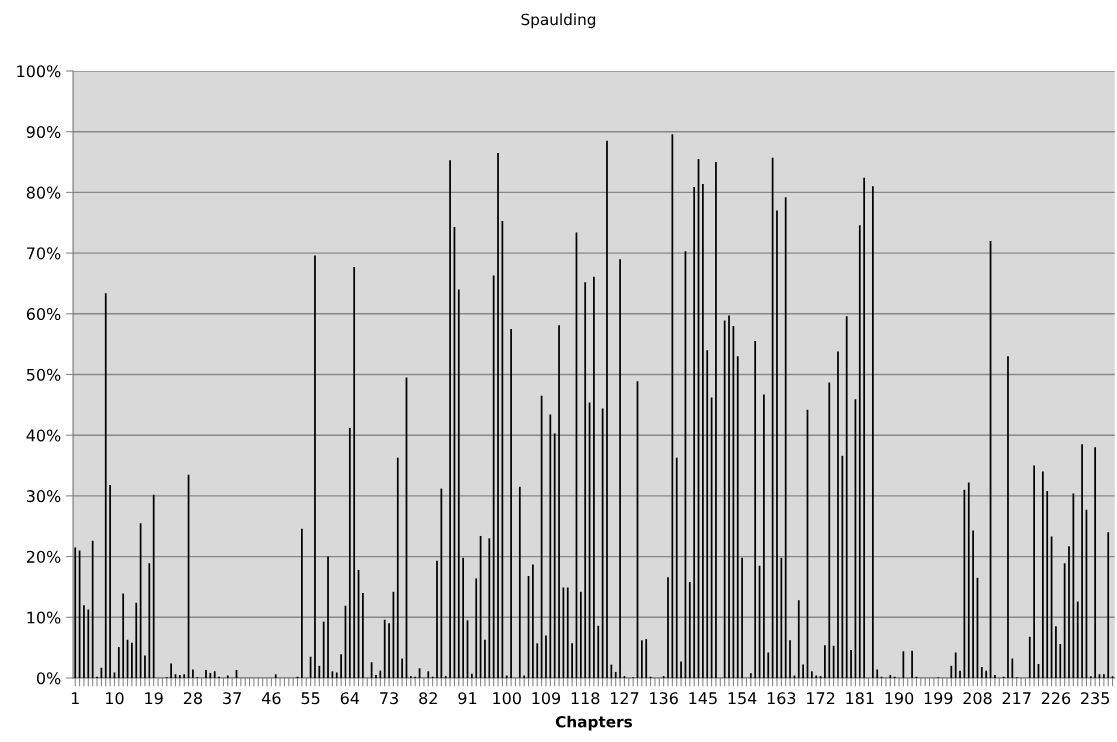 The height and width of the screenshot is (742, 1117). Describe the element at coordinates (48, 678) in the screenshot. I see `y-tick-label: 0%` at that location.